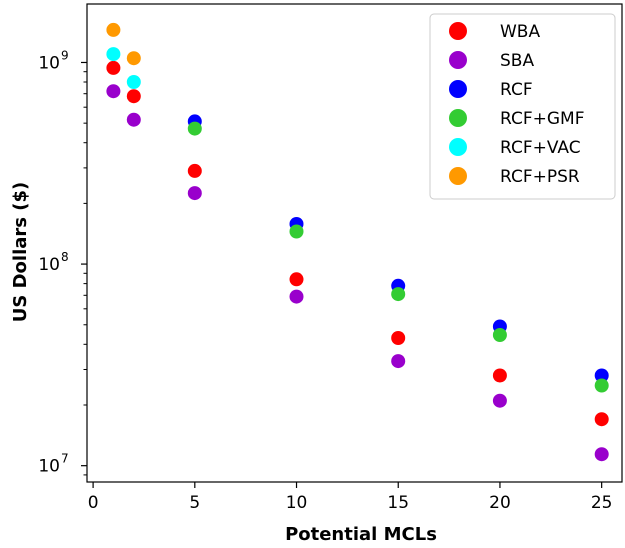 The image size is (625, 548). Describe the element at coordinates (602, 503) in the screenshot. I see `x-tick-label: 25` at that location.